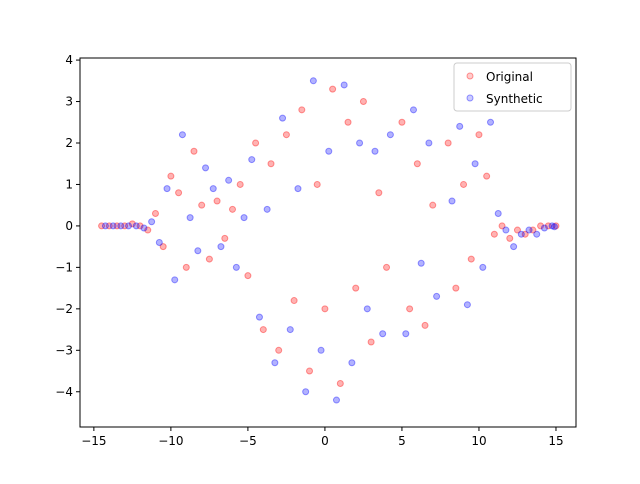 This screenshot has height=484, width=640. I want to click on y-tick-label: 2, so click(69, 143).